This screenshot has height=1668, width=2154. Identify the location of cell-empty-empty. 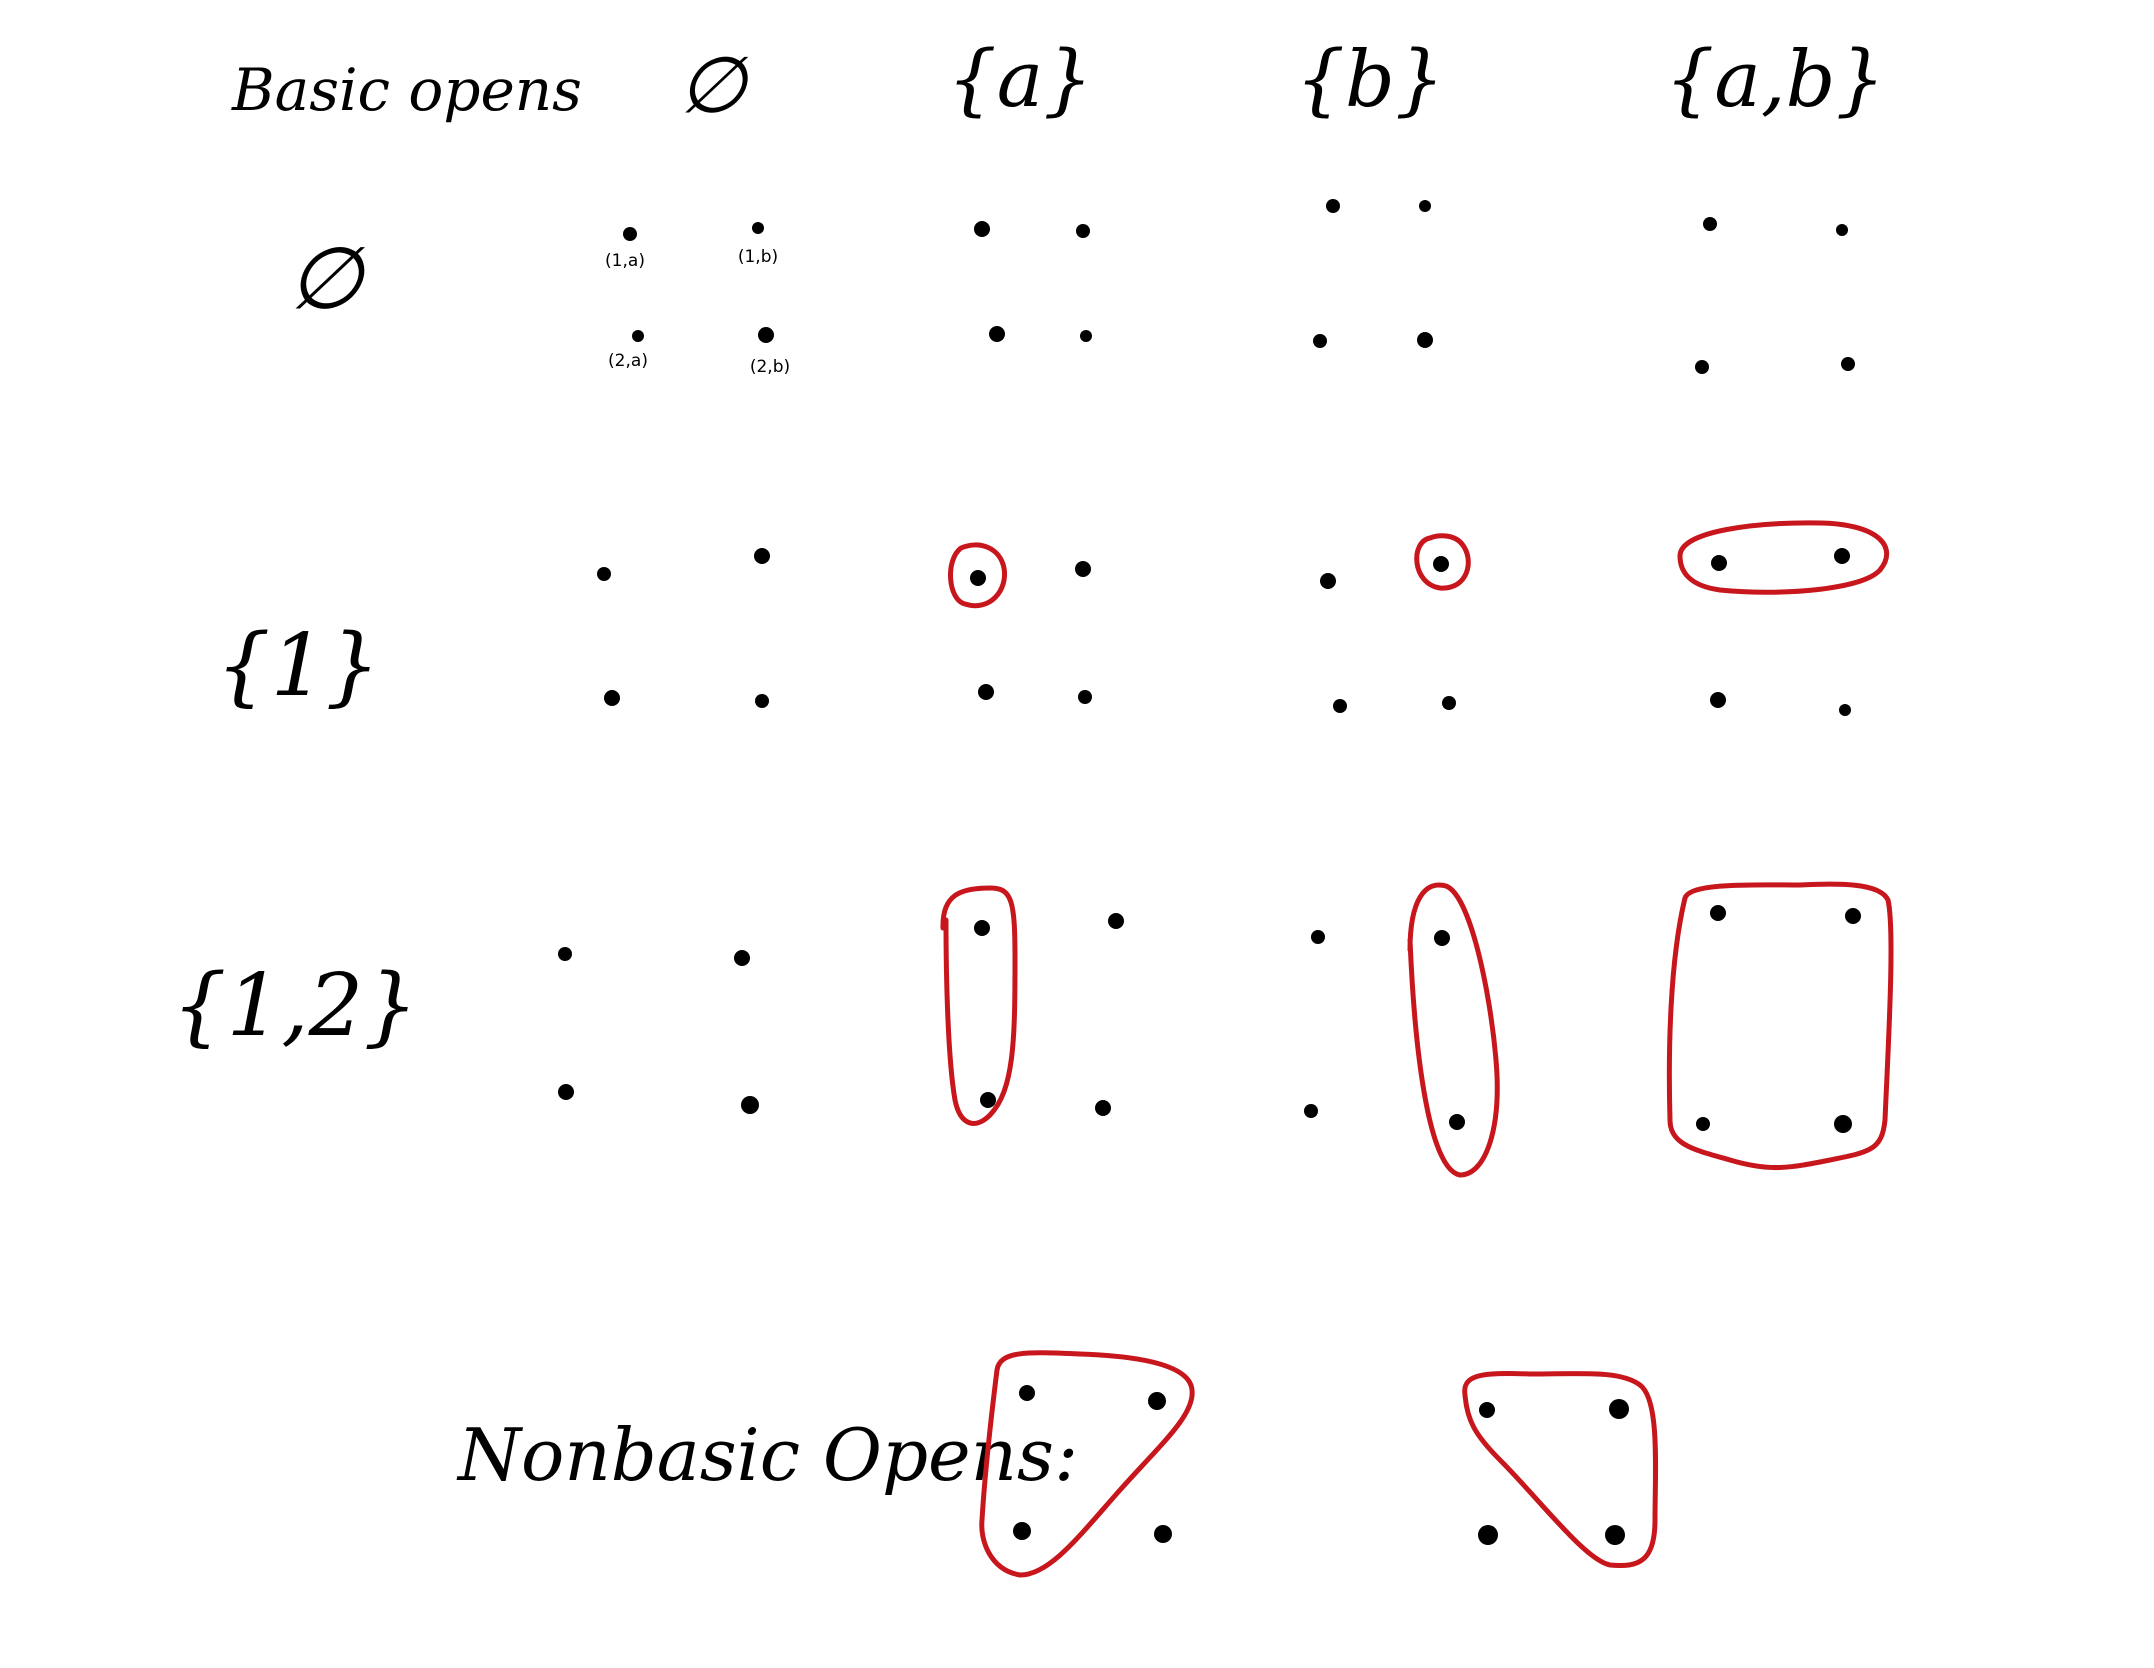
(698, 282).